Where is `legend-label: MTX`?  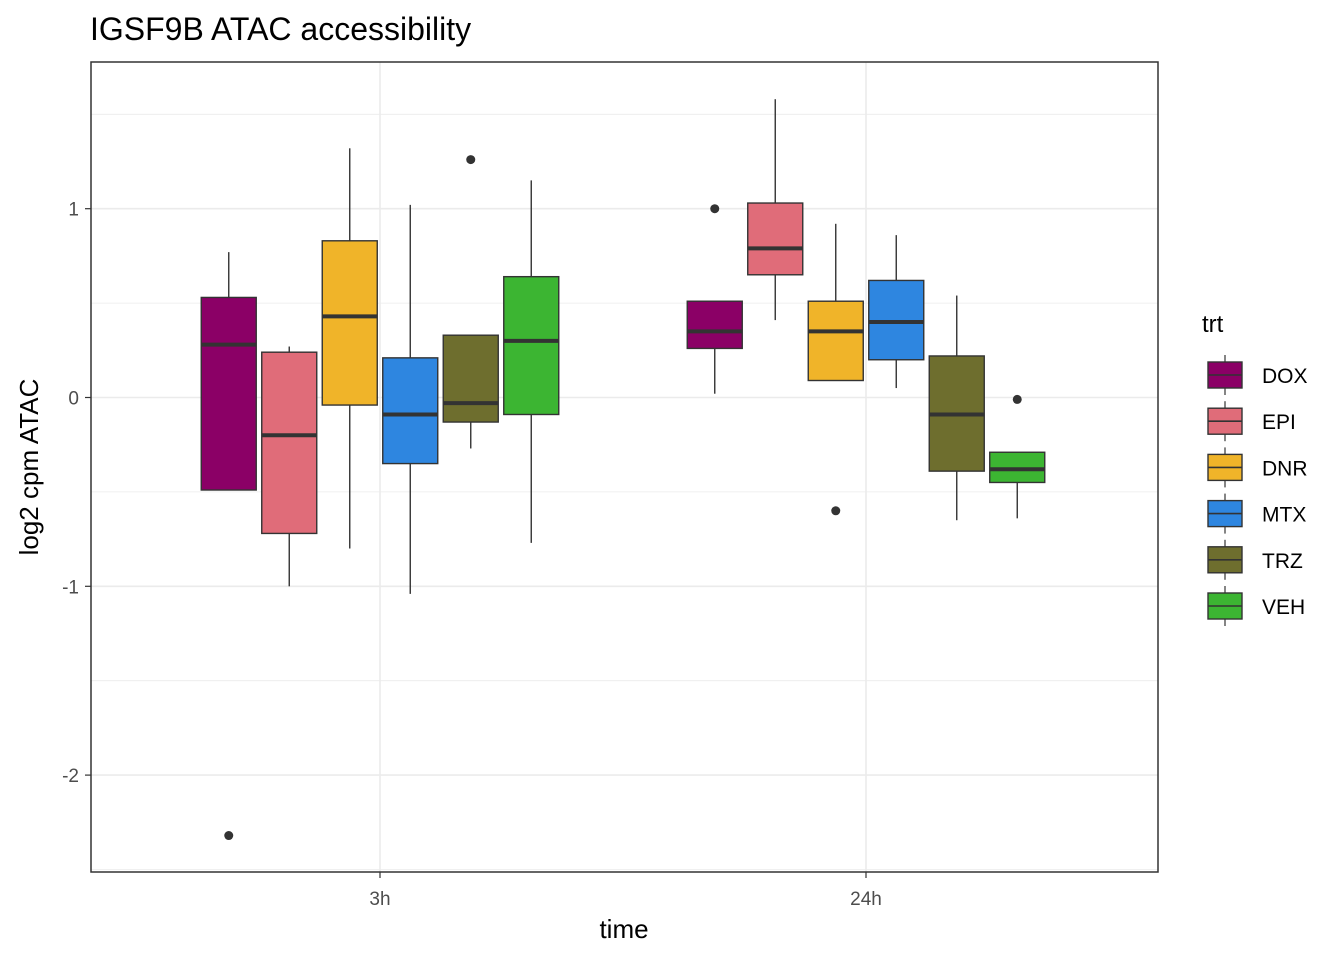
legend-label: MTX is located at coordinates (1284, 515).